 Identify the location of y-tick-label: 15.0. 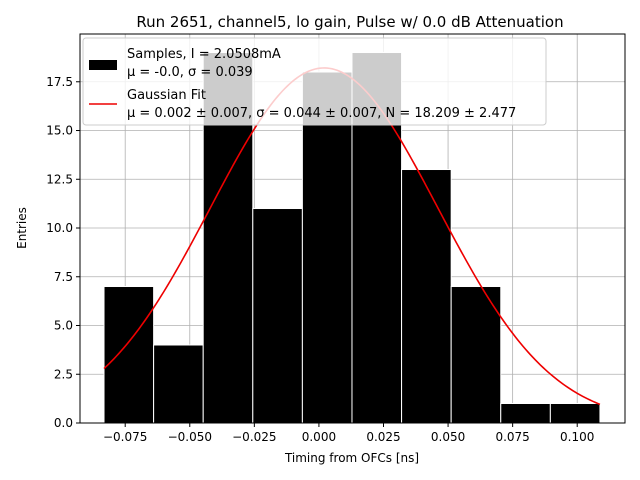
(59, 131).